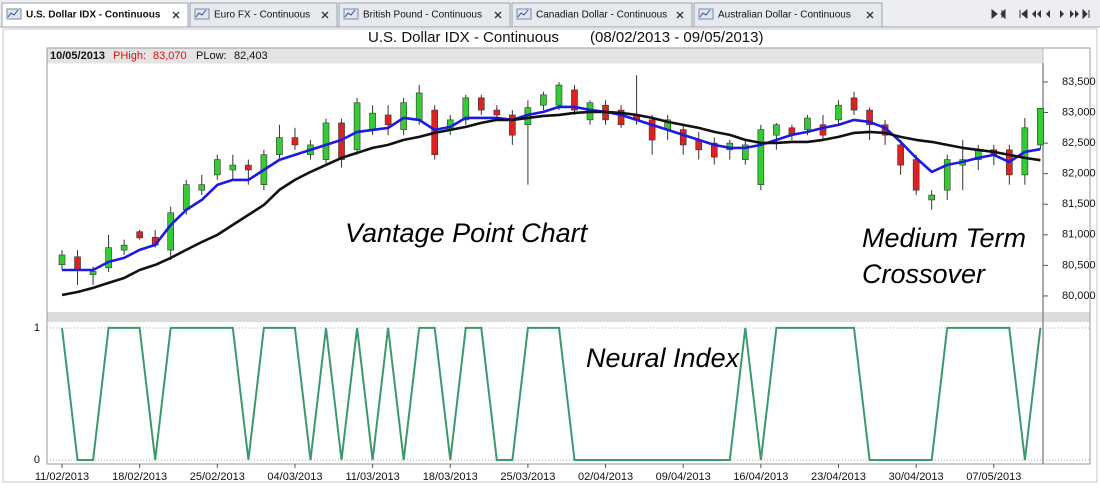 The image size is (1100, 489). I want to click on y-tick-label: 1, so click(37, 328).